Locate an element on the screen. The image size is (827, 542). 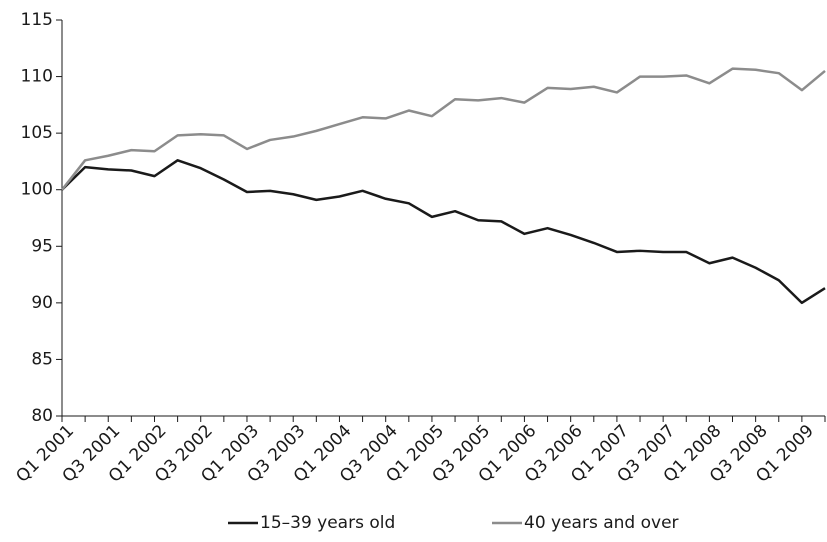
legend-label: 15–39 years old is located at coordinates (327, 523).